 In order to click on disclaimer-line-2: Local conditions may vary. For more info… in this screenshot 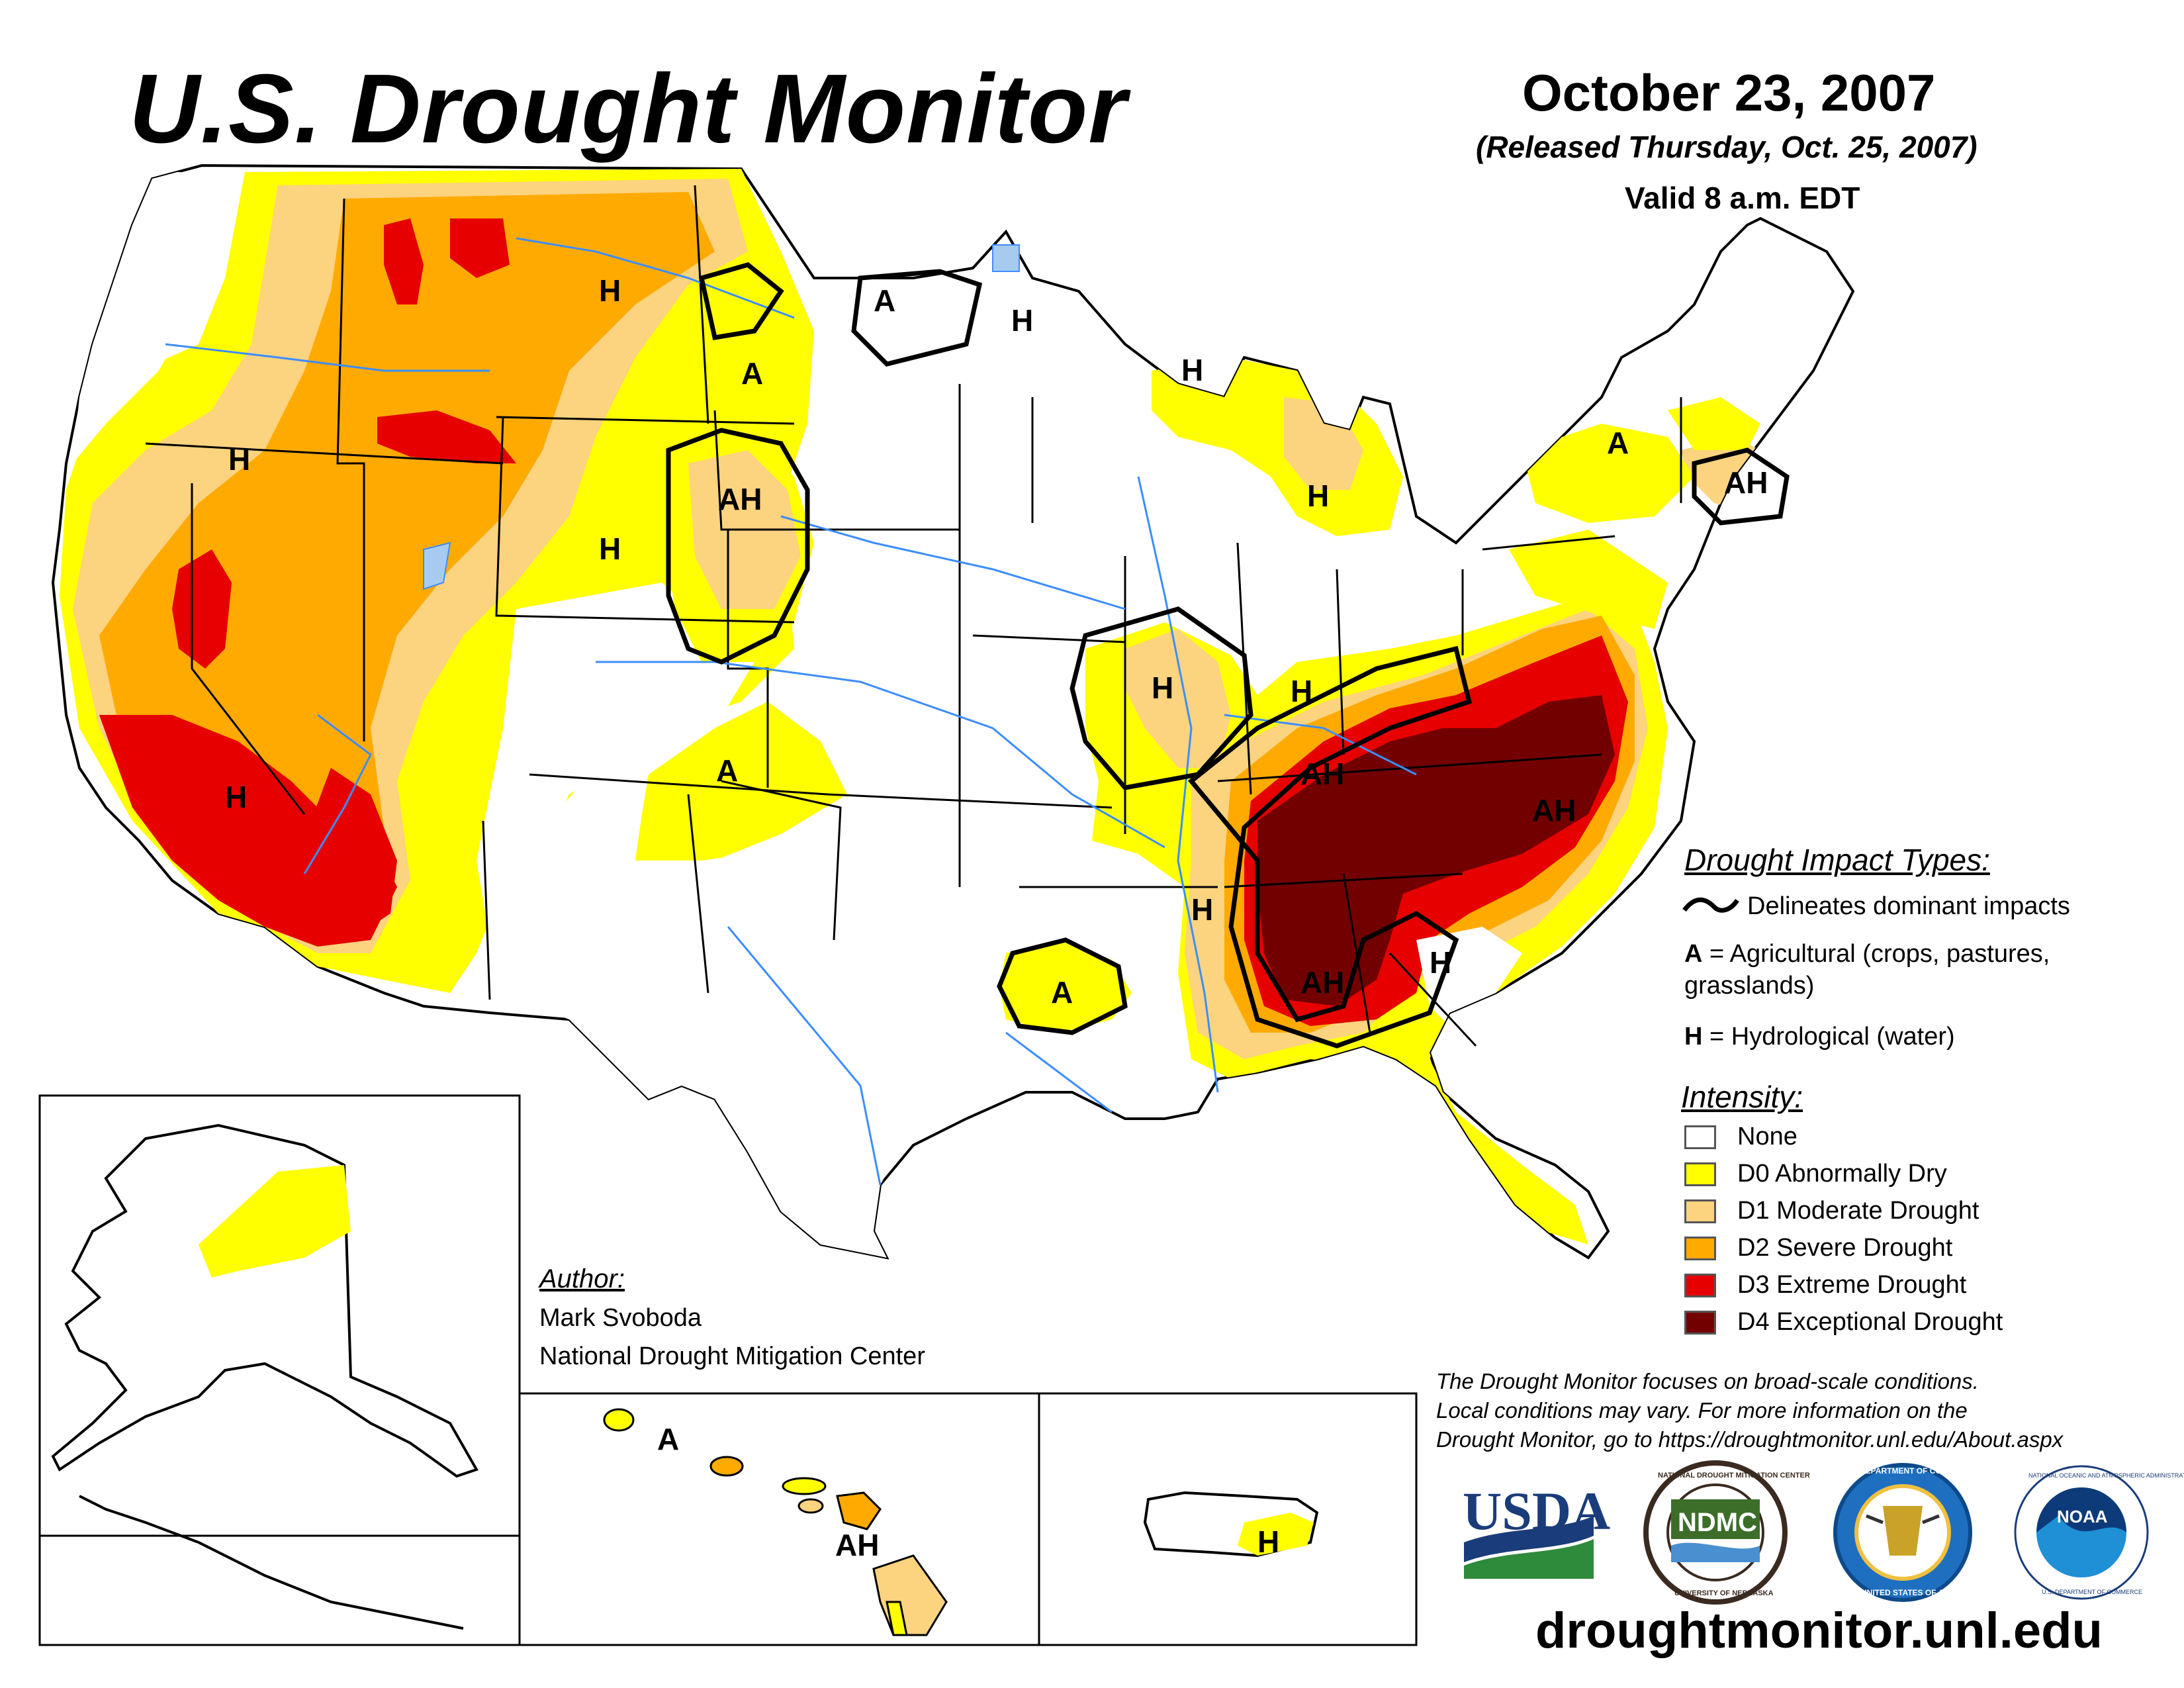, I will do `click(1702, 1410)`.